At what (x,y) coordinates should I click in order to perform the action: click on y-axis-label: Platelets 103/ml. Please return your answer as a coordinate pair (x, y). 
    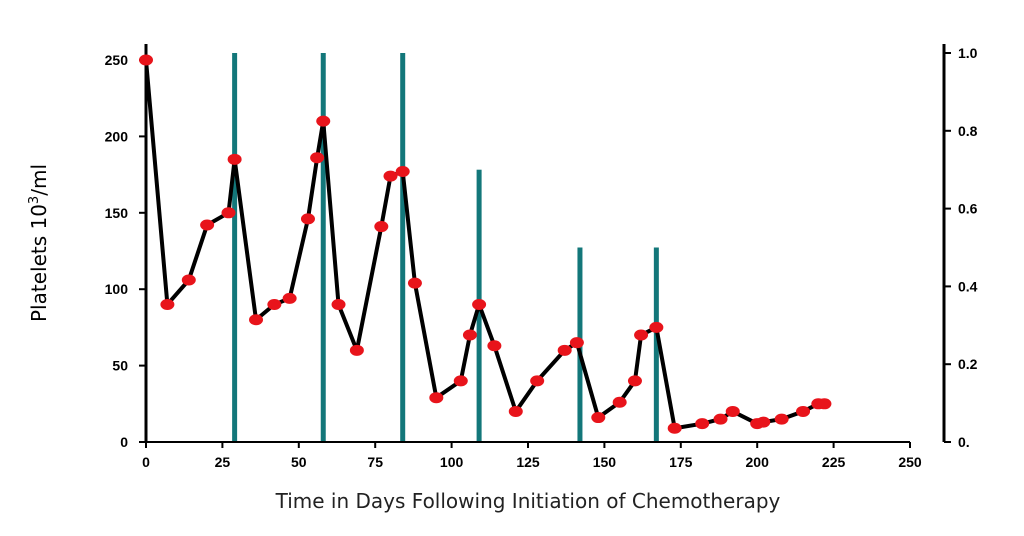
    Looking at the image, I should click on (39, 243).